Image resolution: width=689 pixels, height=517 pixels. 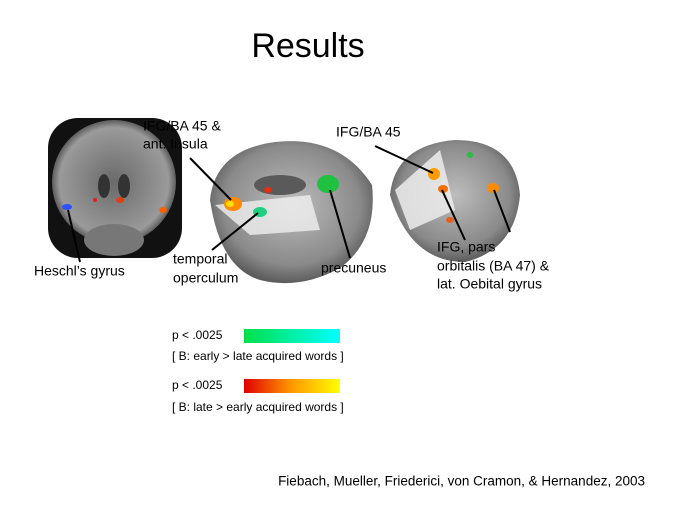 I want to click on legend-contrast: [ B: late > early acquired words ], so click(x=258, y=407).